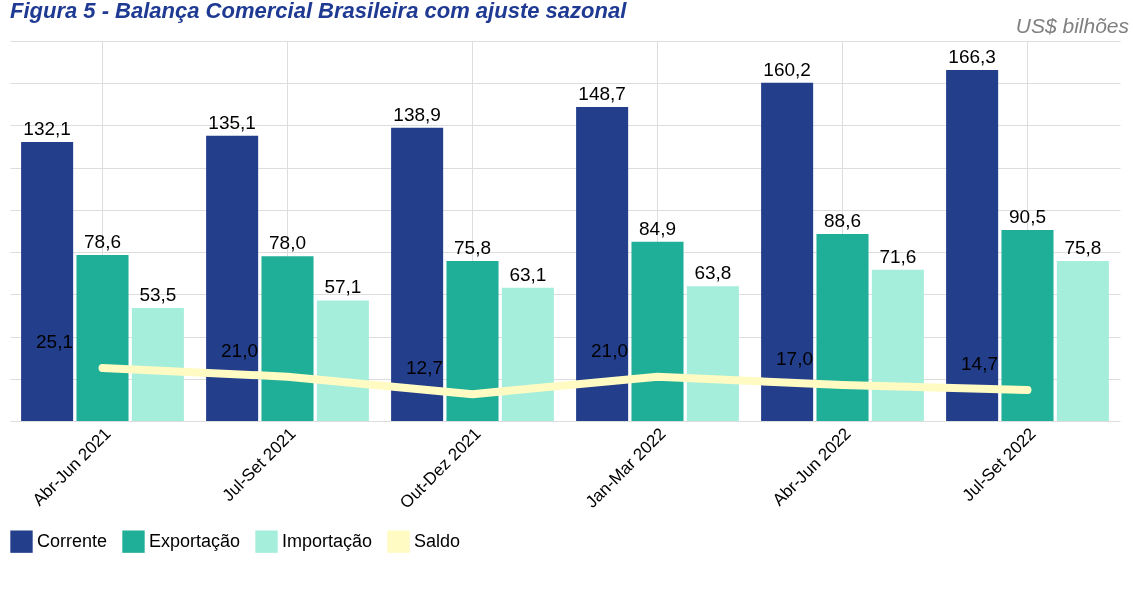  I want to click on legend-label: Saldo, so click(437, 540).